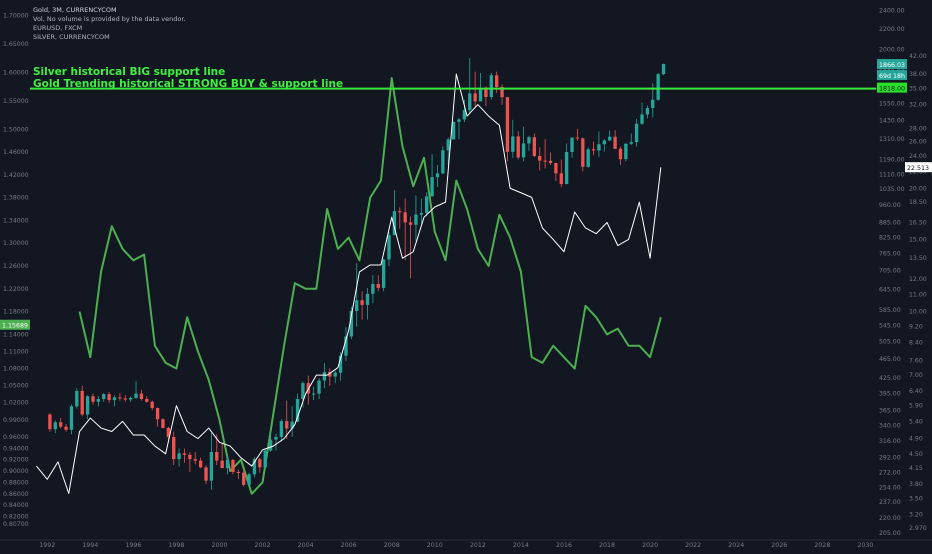  What do you see at coordinates (16, 448) in the screenshot?
I see `left-axis-tick-label: 0.94000` at bounding box center [16, 448].